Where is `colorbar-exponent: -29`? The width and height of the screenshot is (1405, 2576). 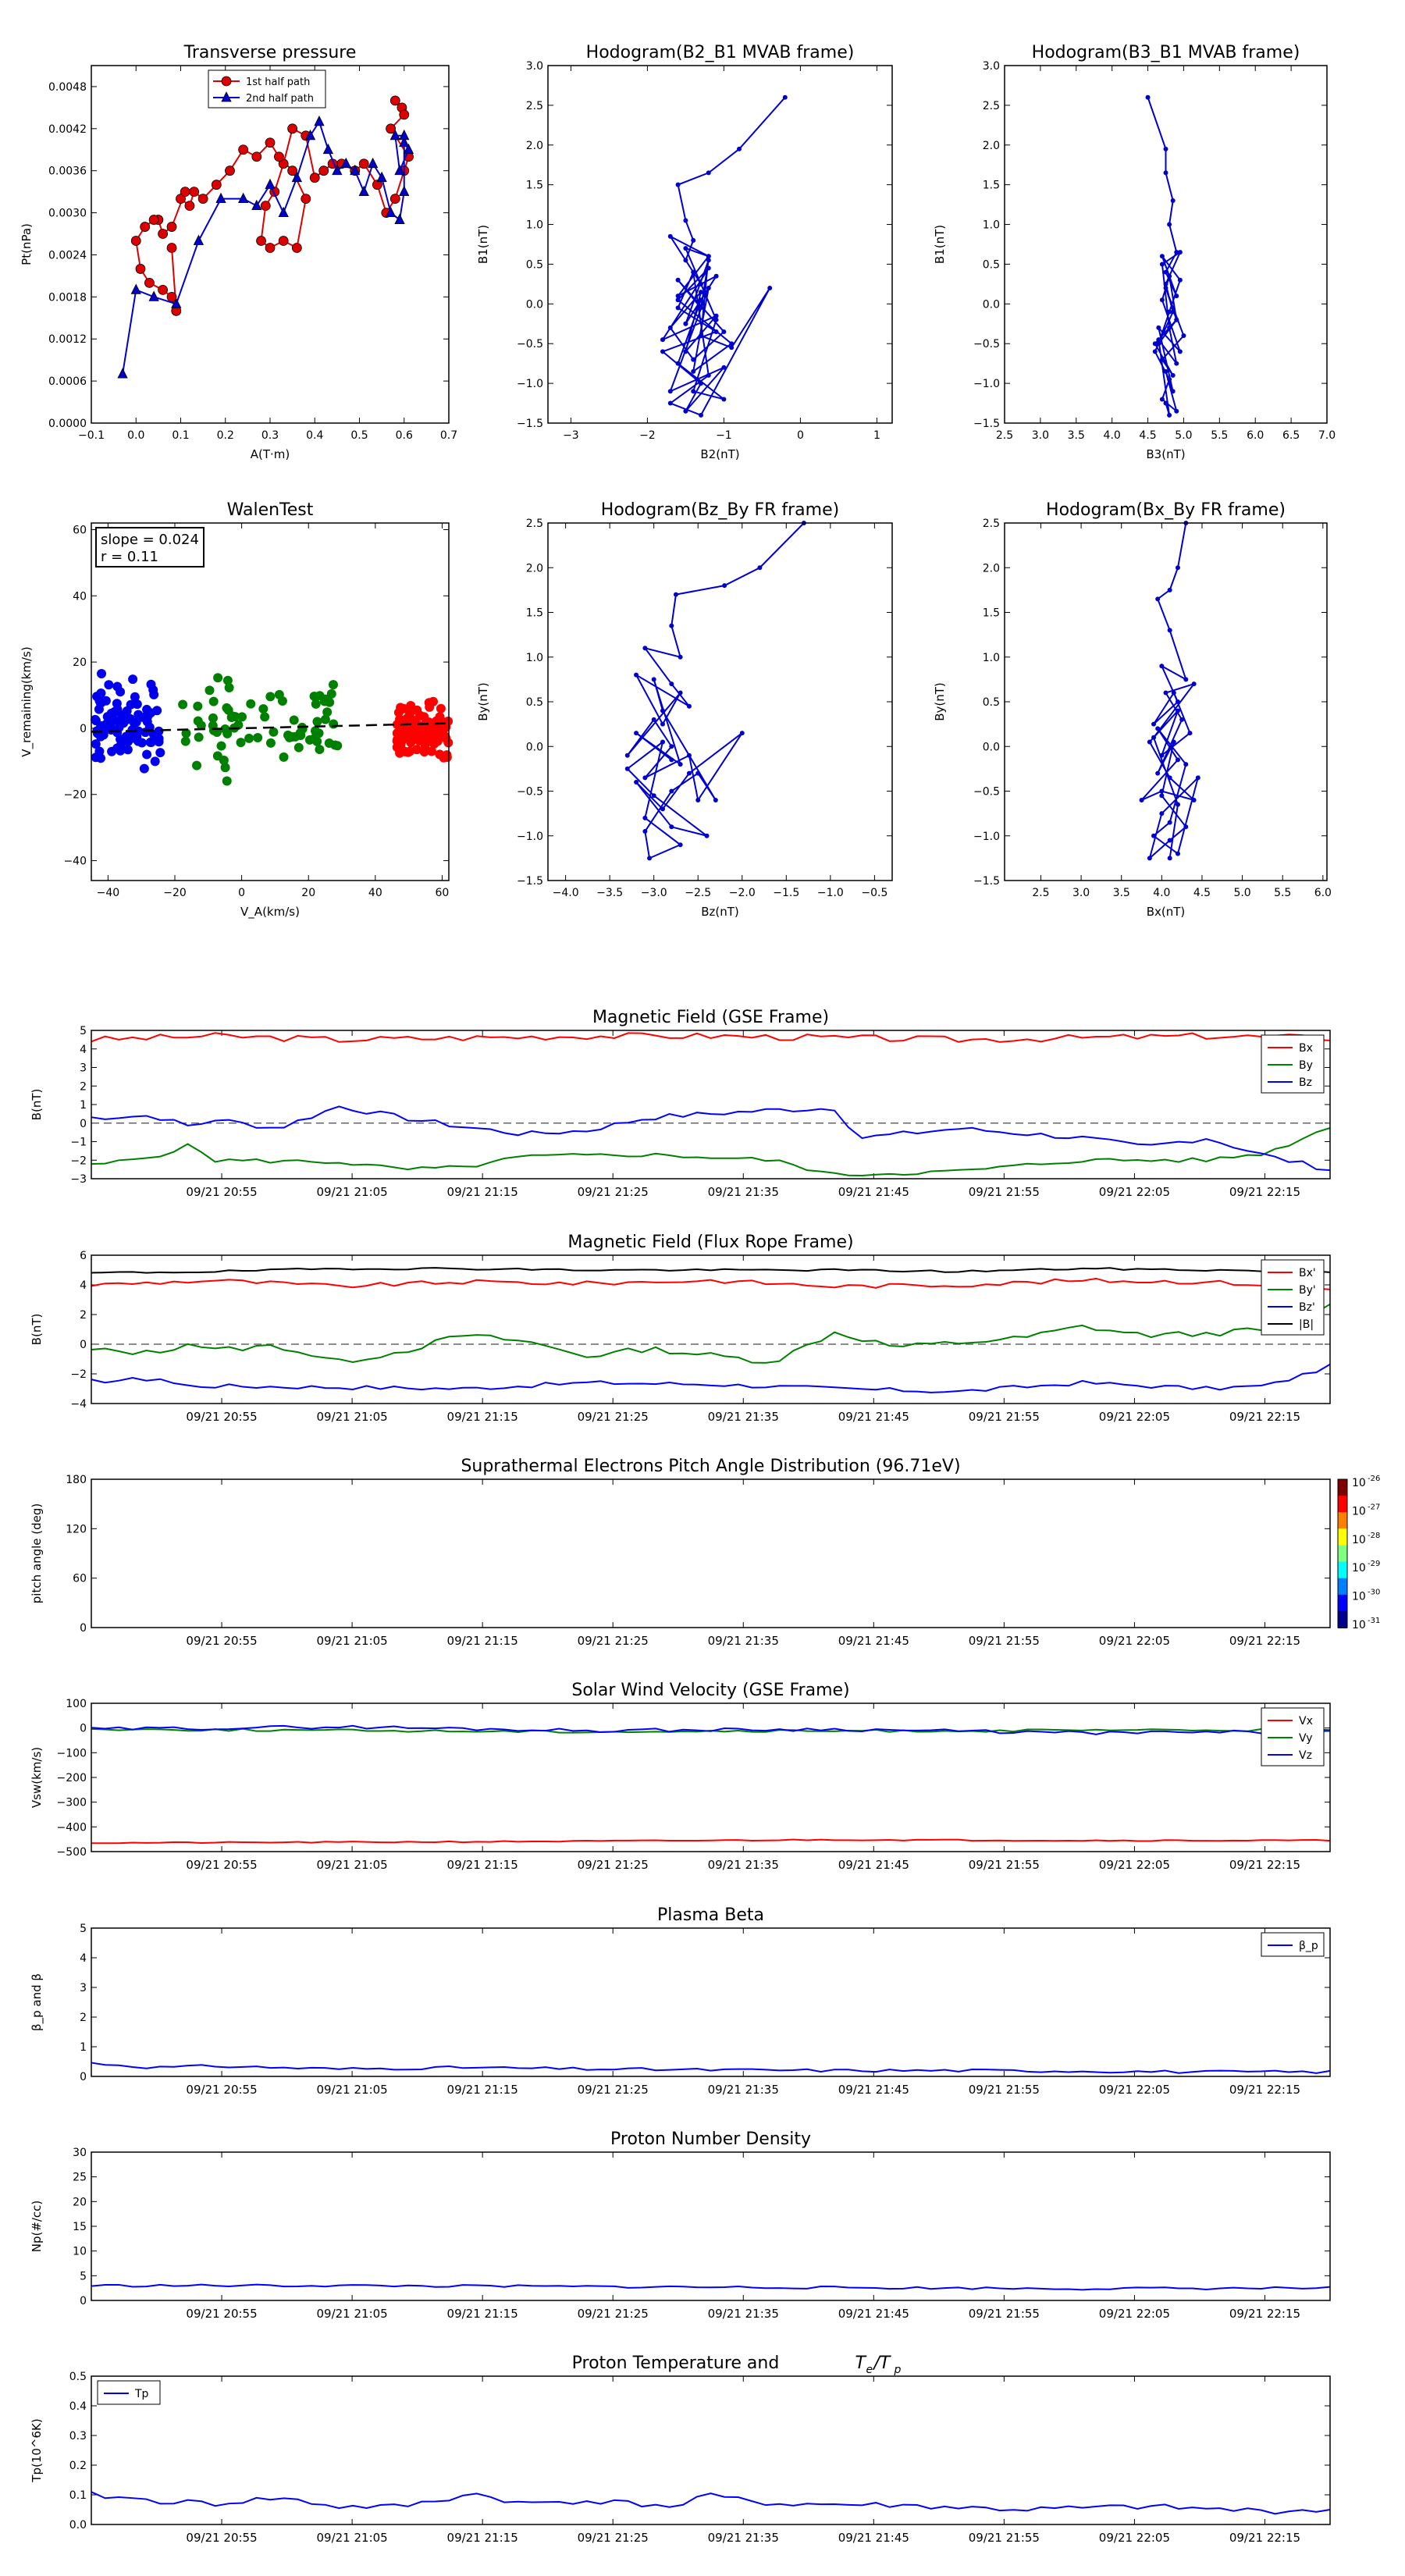
colorbar-exponent: -29 is located at coordinates (1374, 1564).